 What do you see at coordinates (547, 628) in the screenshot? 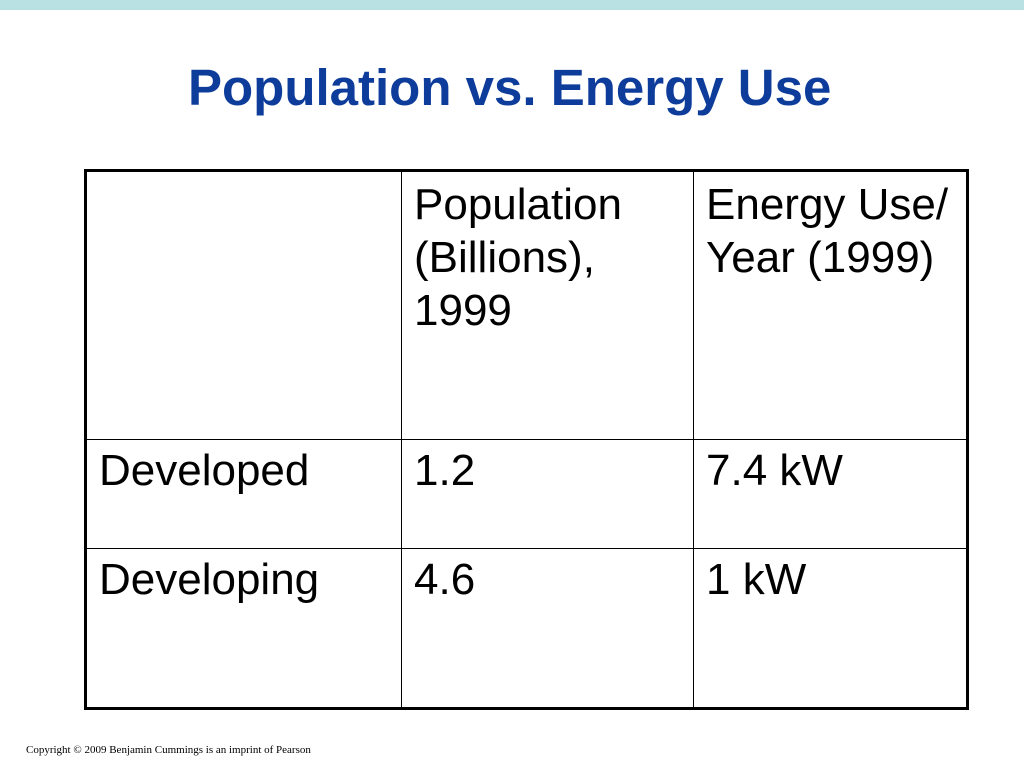
I see `cell-population-developing: 4.6` at bounding box center [547, 628].